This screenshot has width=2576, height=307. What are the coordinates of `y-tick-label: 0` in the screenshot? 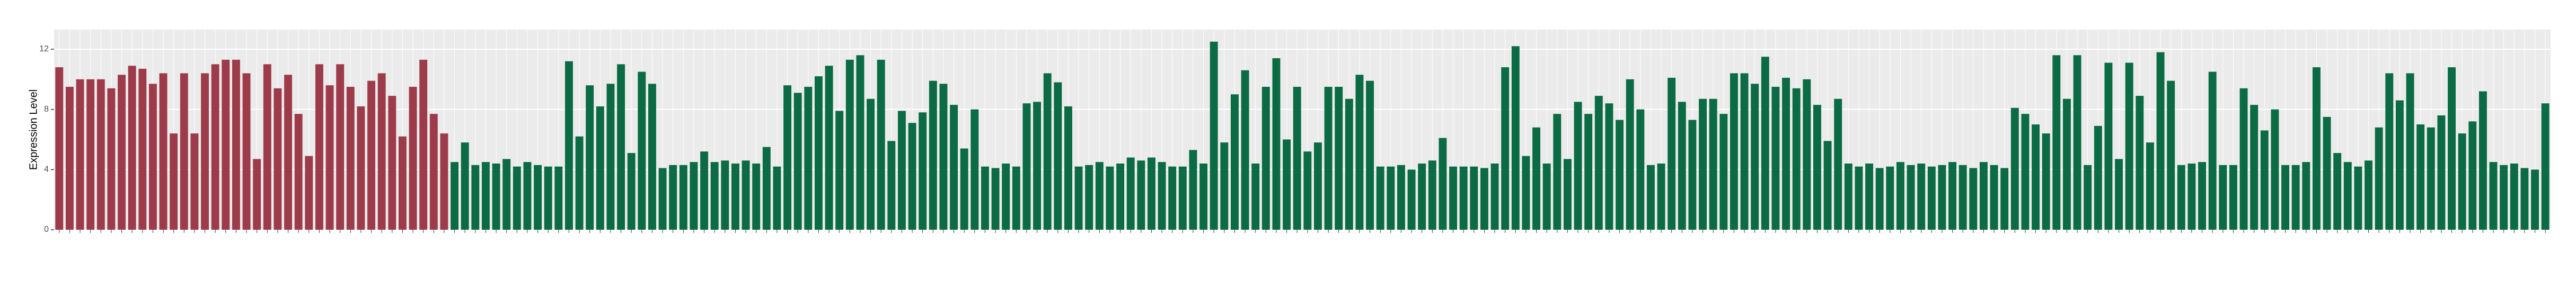 It's located at (46, 229).